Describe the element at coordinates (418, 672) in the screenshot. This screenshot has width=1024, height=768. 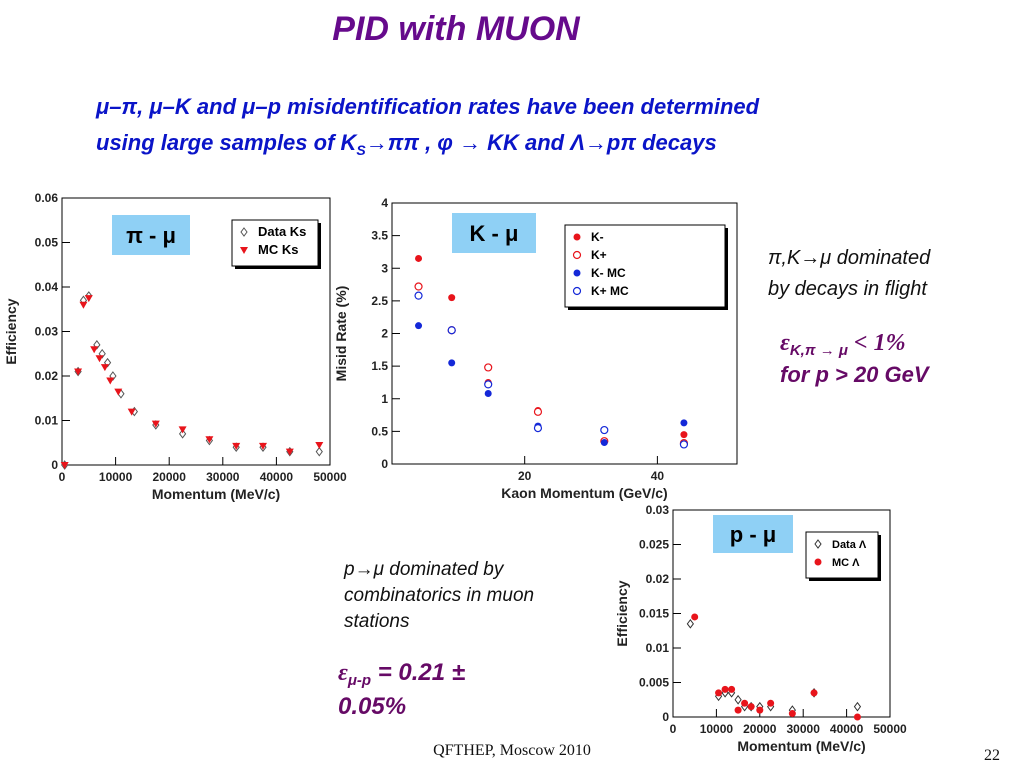
I see `eps-rest: = 0.21 ±` at that location.